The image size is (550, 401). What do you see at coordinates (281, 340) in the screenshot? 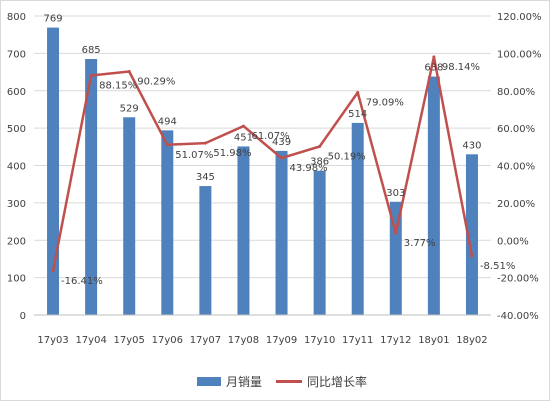
I see `x-tick-label: 17y09` at bounding box center [281, 340].